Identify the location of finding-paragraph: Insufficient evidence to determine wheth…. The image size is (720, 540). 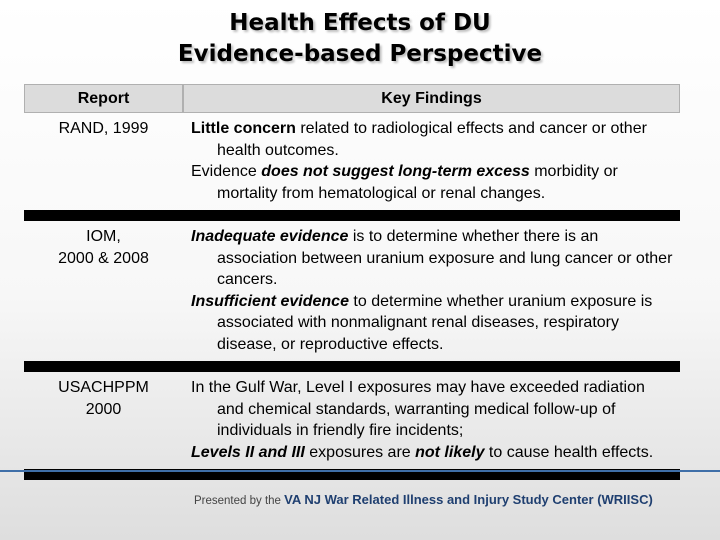
(433, 323).